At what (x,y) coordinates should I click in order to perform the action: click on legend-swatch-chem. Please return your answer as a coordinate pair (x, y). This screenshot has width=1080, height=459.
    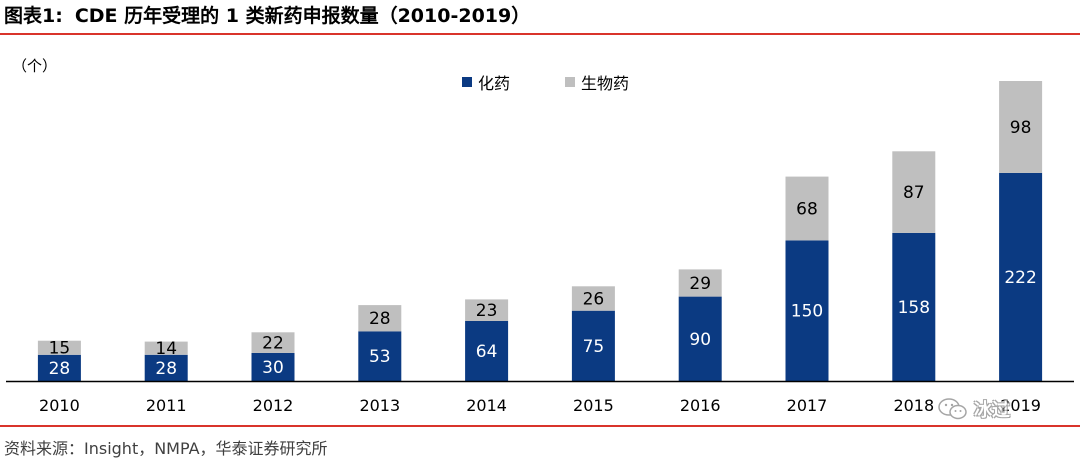
    Looking at the image, I should click on (467, 82).